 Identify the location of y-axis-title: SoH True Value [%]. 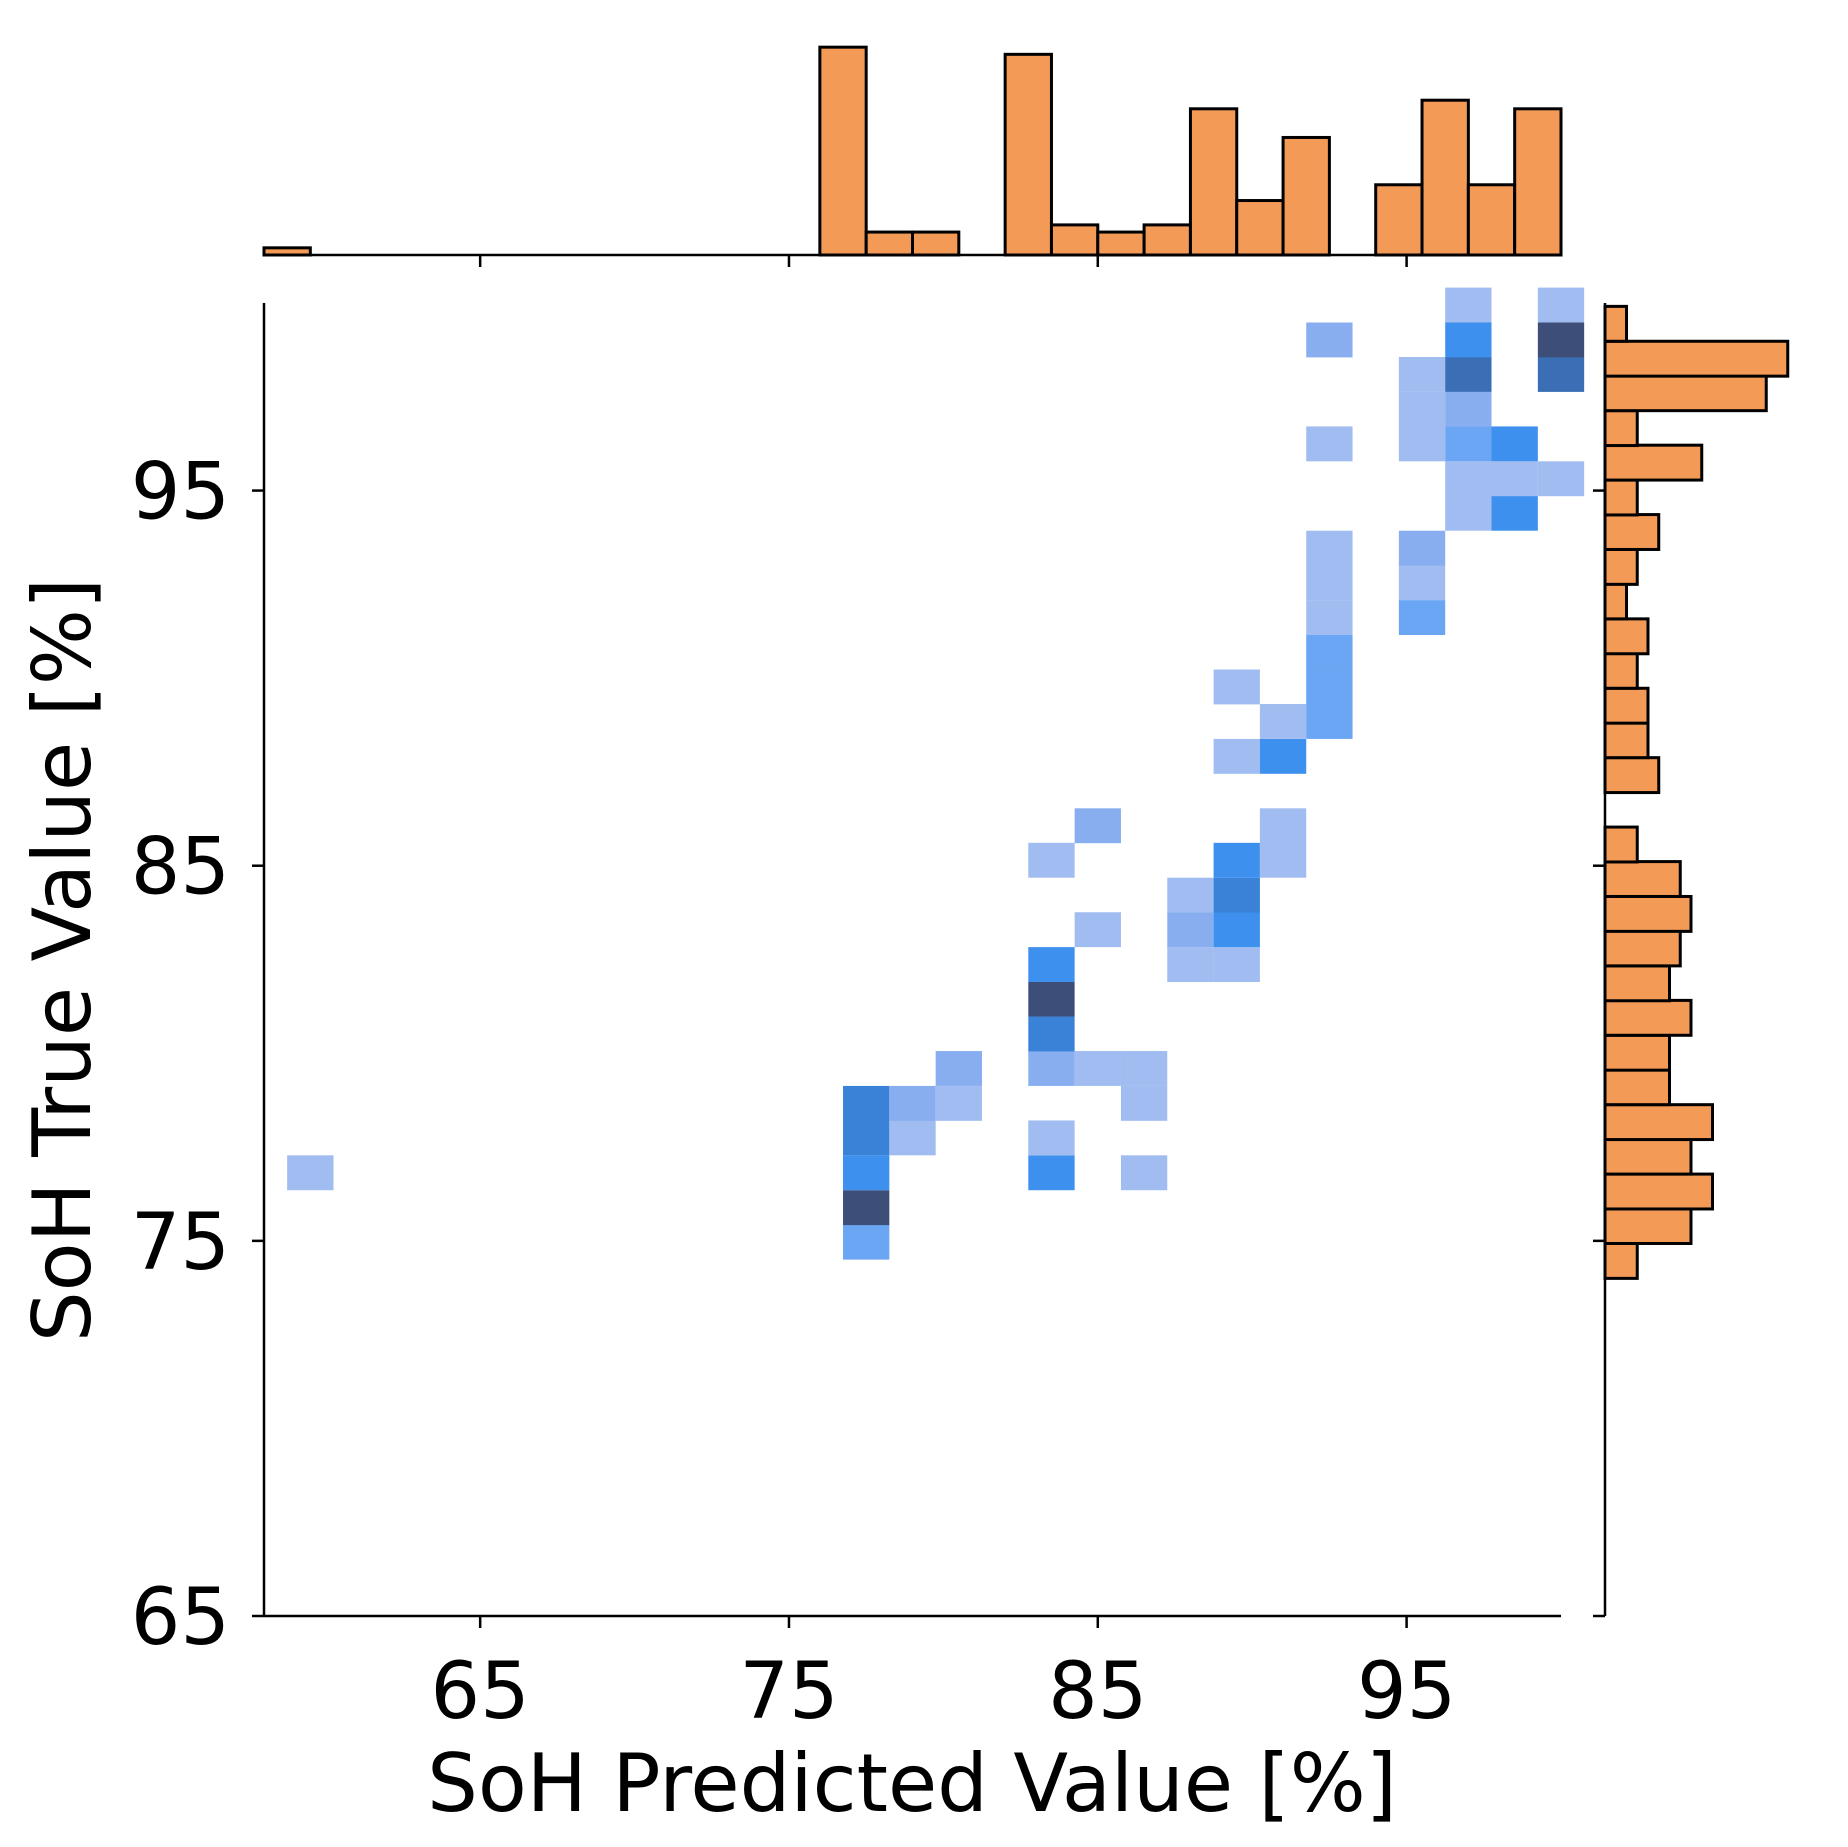
(62, 960).